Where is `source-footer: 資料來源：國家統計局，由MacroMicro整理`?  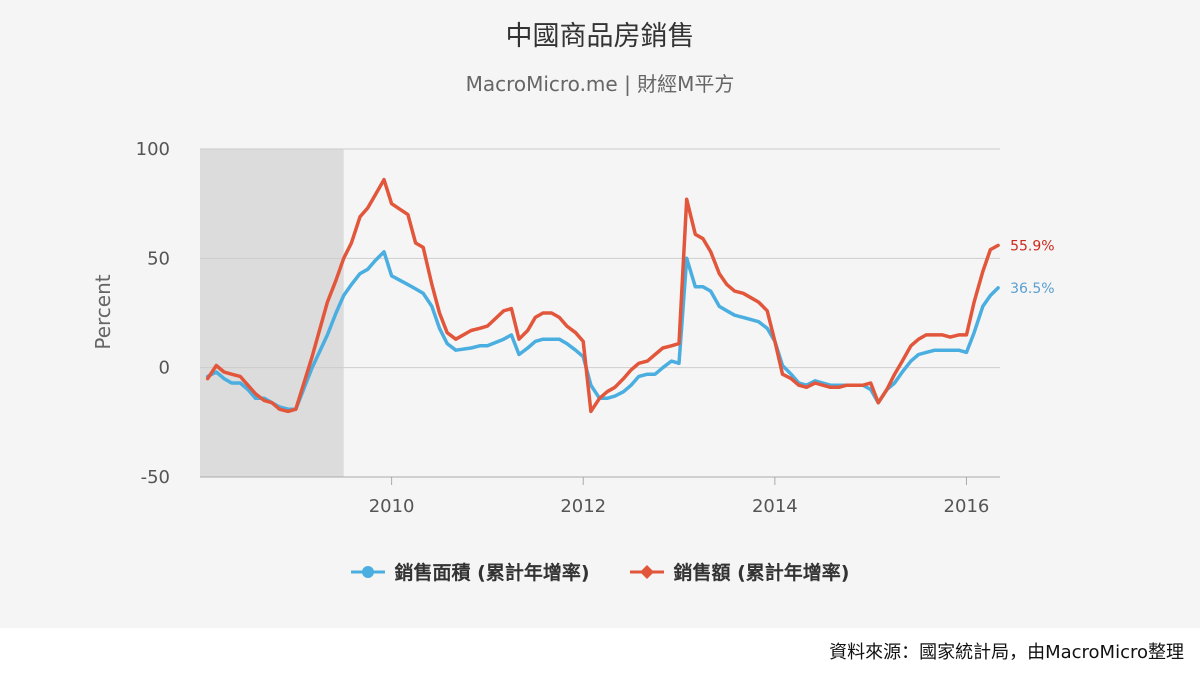 source-footer: 資料來源：國家統計局，由MacroMicro整理 is located at coordinates (1006, 652).